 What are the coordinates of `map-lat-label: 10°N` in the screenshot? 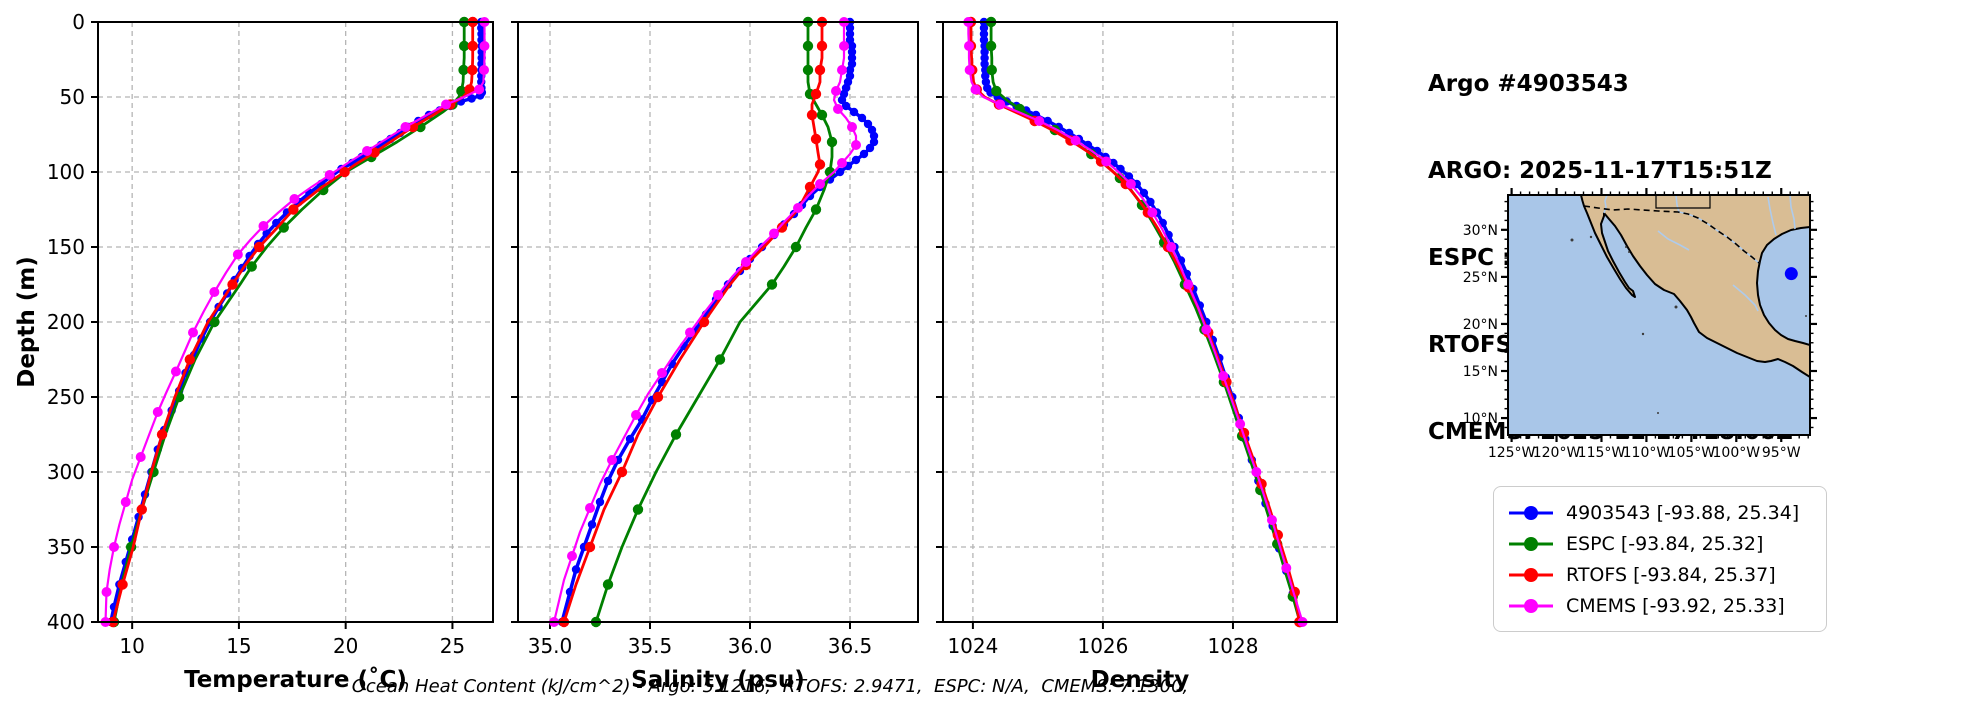 It's located at (1480, 419).